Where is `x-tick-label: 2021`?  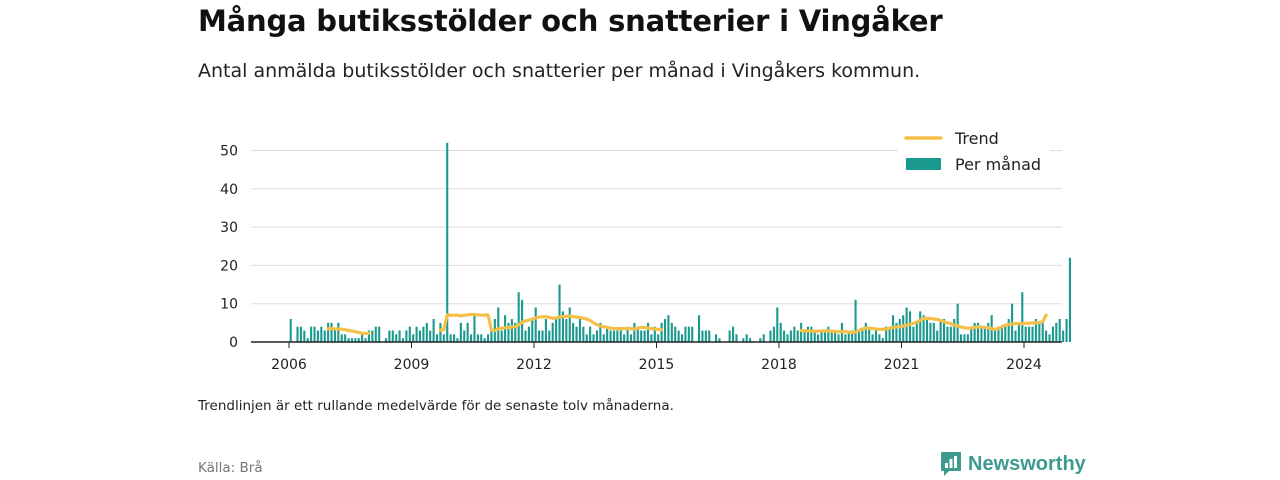
x-tick-label: 2021 is located at coordinates (902, 365).